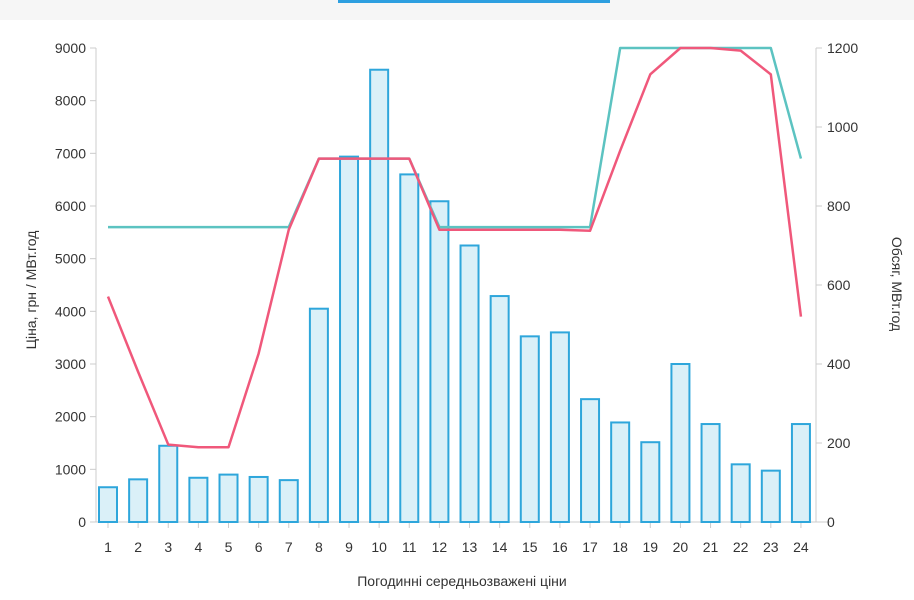 The width and height of the screenshot is (914, 600). I want to click on y2-tick-label: 1000, so click(842, 127).